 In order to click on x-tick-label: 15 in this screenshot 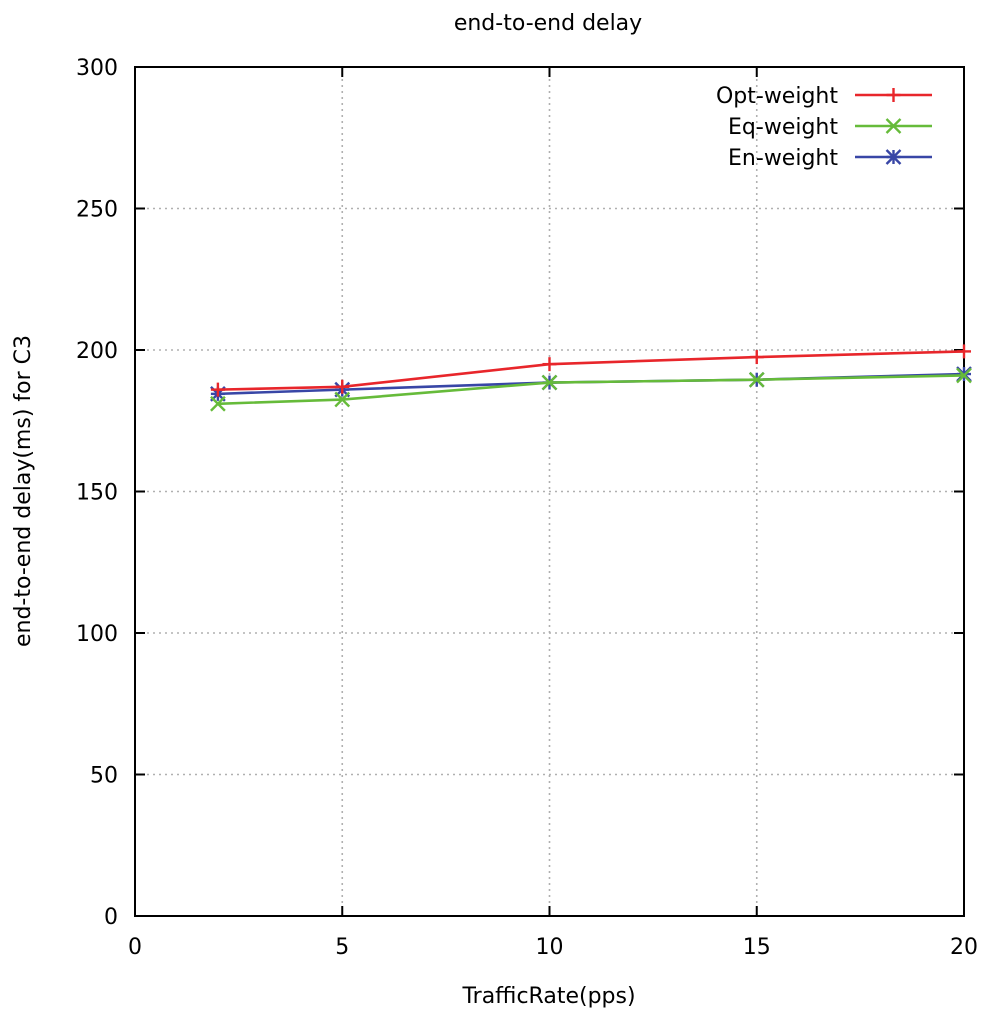, I will do `click(757, 947)`.